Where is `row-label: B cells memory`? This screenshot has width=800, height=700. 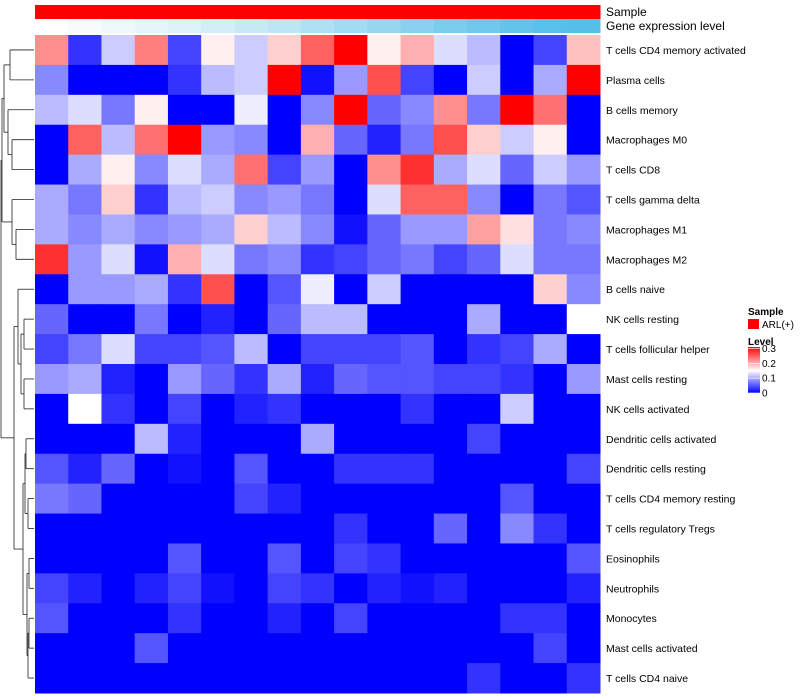 row-label: B cells memory is located at coordinates (642, 111).